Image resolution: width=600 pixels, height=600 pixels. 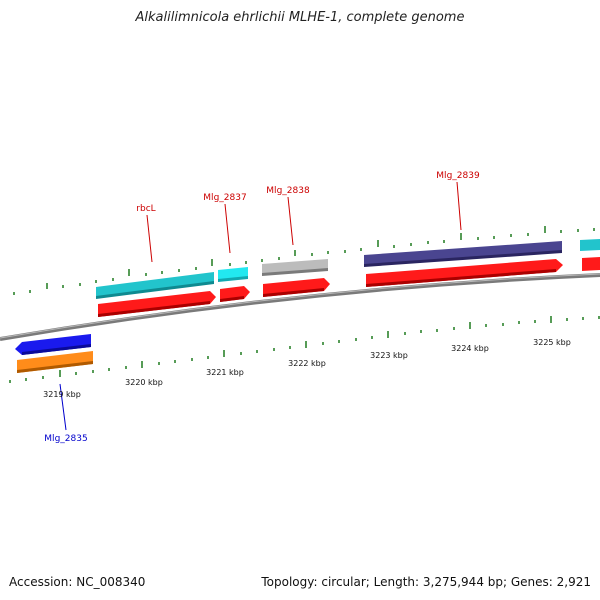 I want to click on cds-rbcL, so click(x=157, y=304).